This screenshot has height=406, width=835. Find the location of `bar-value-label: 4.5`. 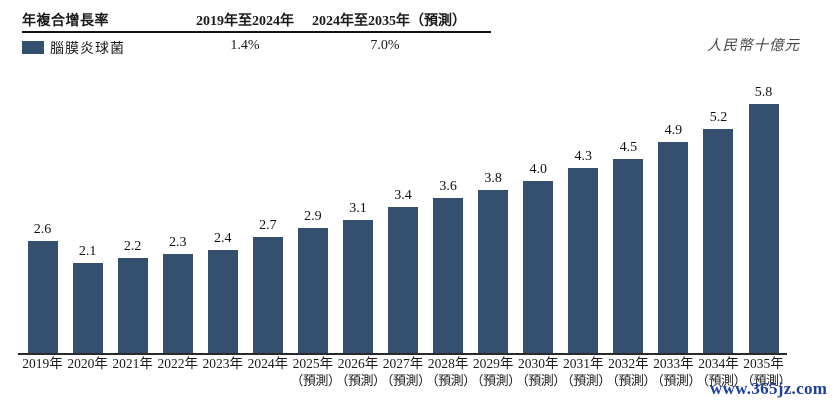

bar-value-label: 4.5 is located at coordinates (628, 147).